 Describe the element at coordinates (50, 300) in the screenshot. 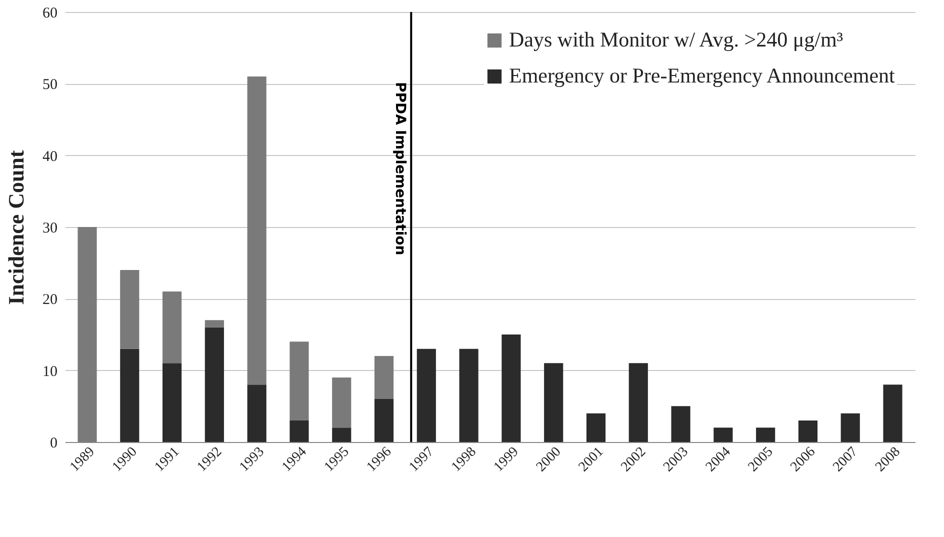

I see `y-tick-label: 20` at that location.